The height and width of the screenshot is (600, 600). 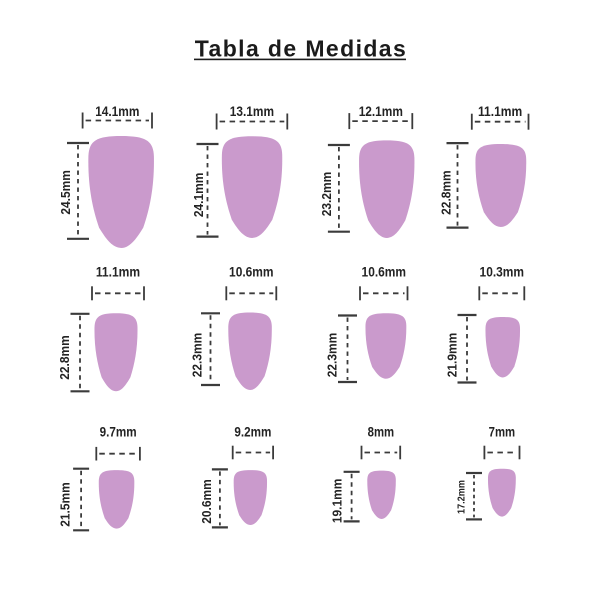 I want to click on svg-text: 24.5mm, so click(x=66, y=192).